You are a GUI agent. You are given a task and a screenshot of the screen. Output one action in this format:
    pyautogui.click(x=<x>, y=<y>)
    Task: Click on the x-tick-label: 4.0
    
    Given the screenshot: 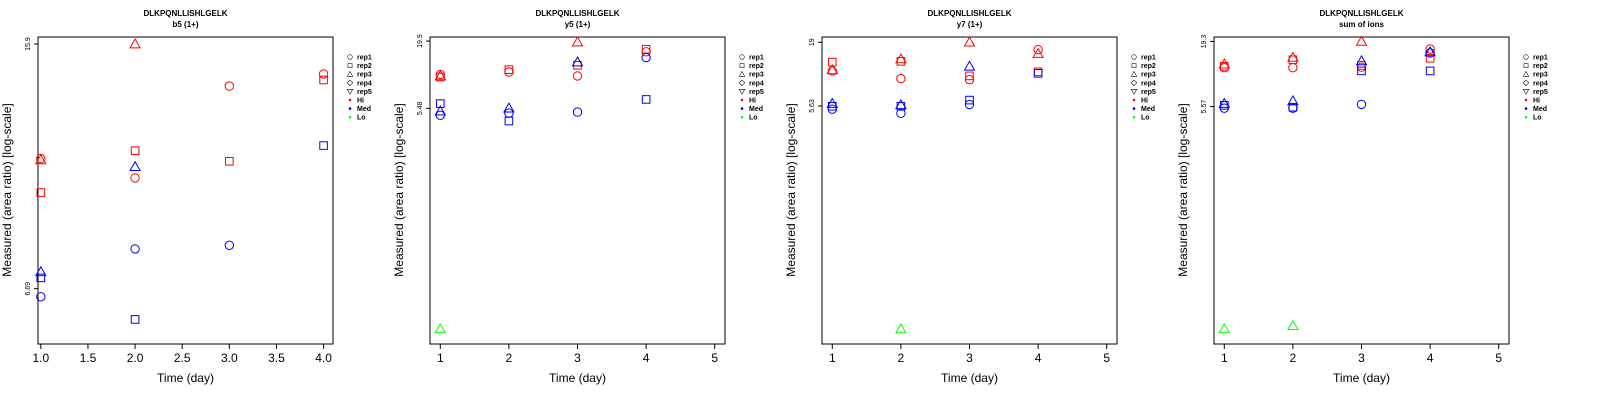 What is the action you would take?
    pyautogui.click(x=323, y=358)
    